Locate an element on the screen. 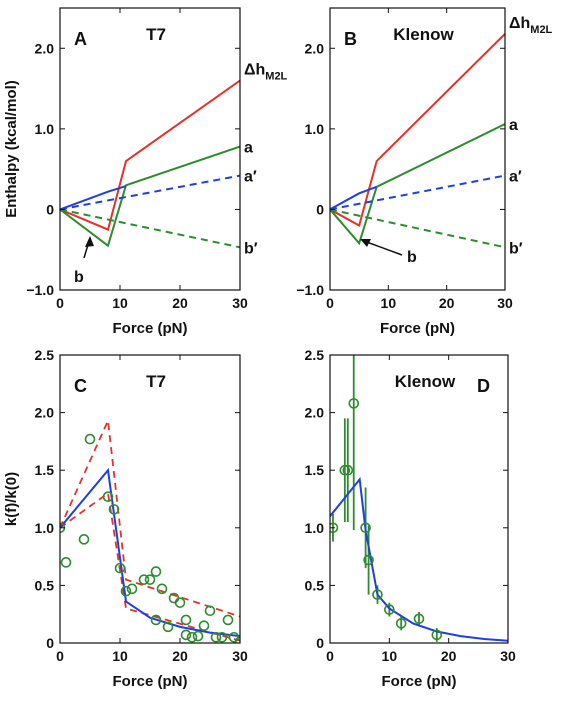 The width and height of the screenshot is (562, 701). y-axis-label: Enthalpy (kcal/mol) is located at coordinates (11, 149).